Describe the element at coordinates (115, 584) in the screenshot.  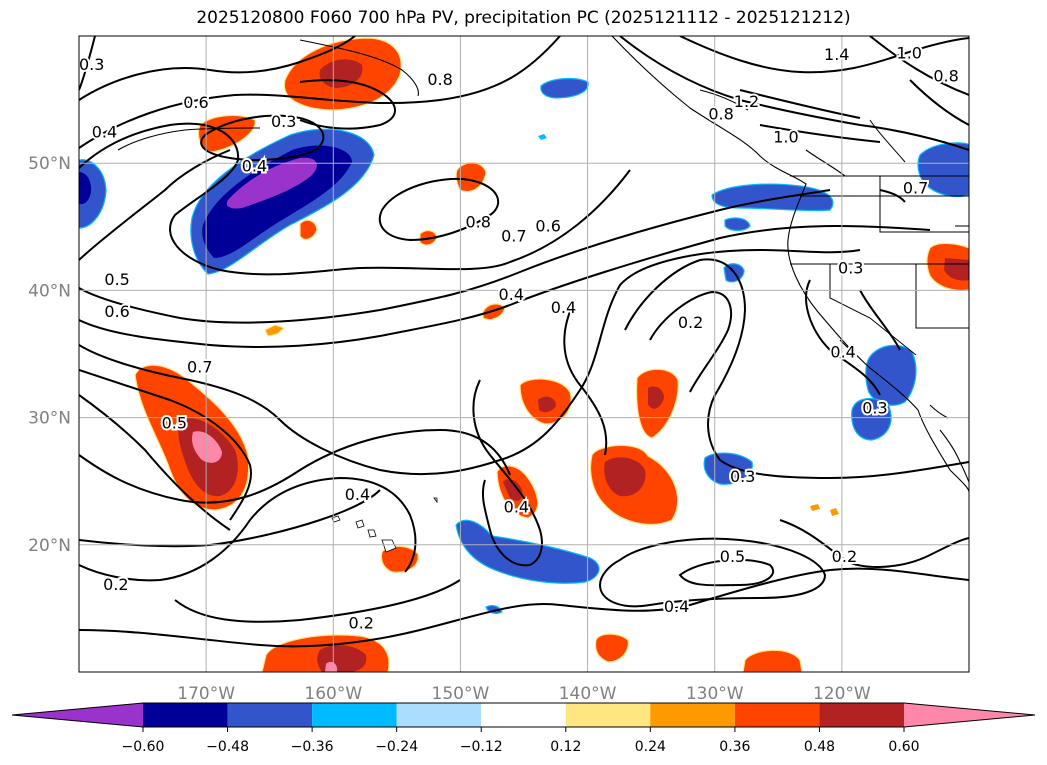
I see `contour-label-24: 0.2` at that location.